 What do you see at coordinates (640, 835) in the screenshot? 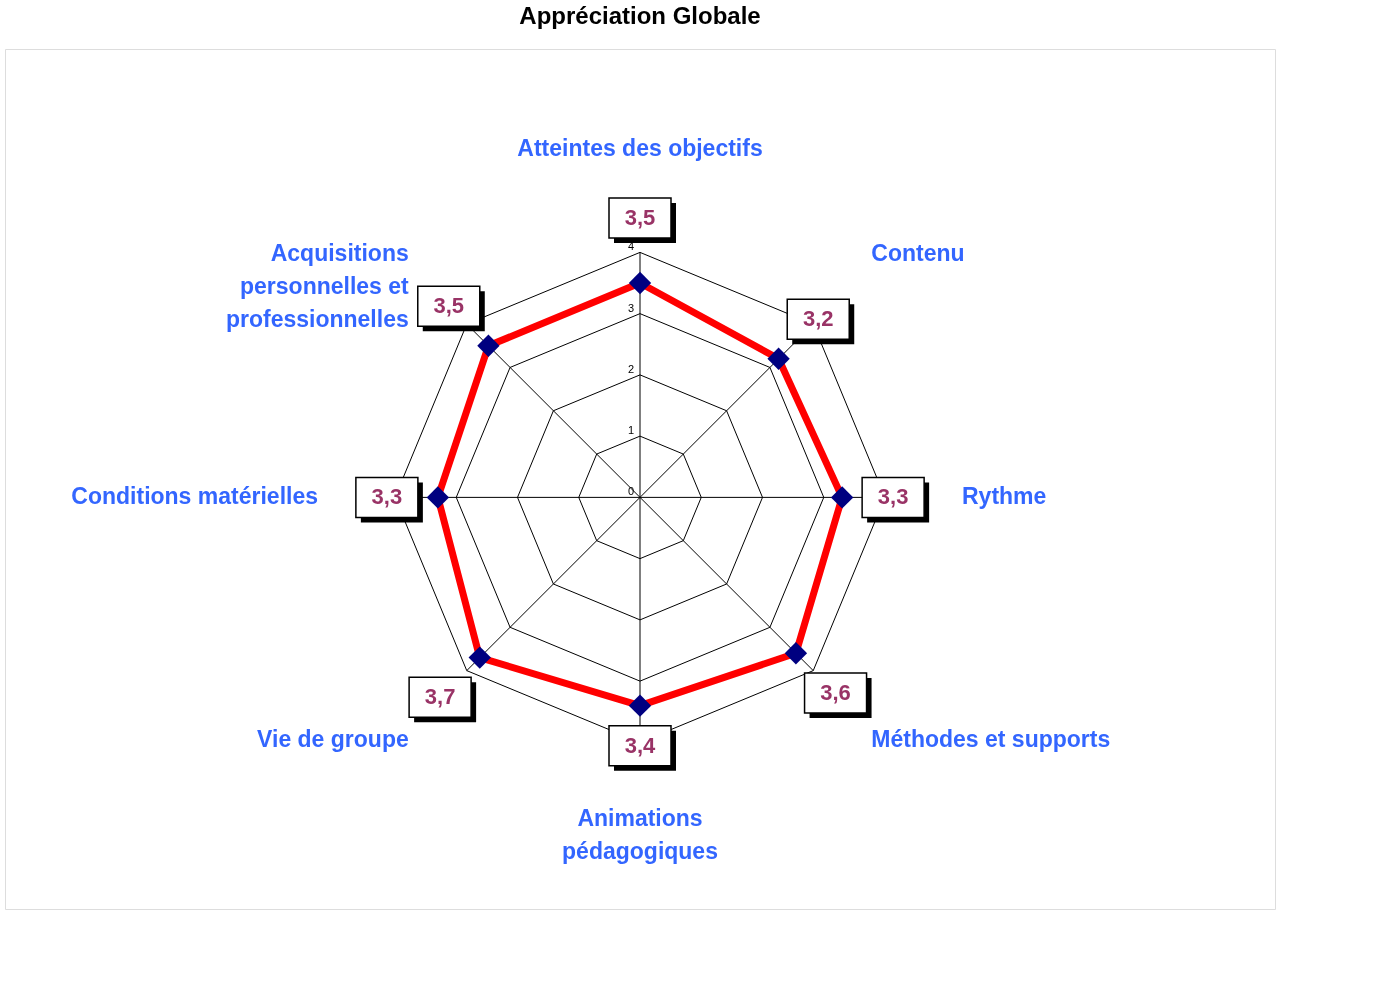
I see `spoke-label: Animations pédagogiques` at bounding box center [640, 835].